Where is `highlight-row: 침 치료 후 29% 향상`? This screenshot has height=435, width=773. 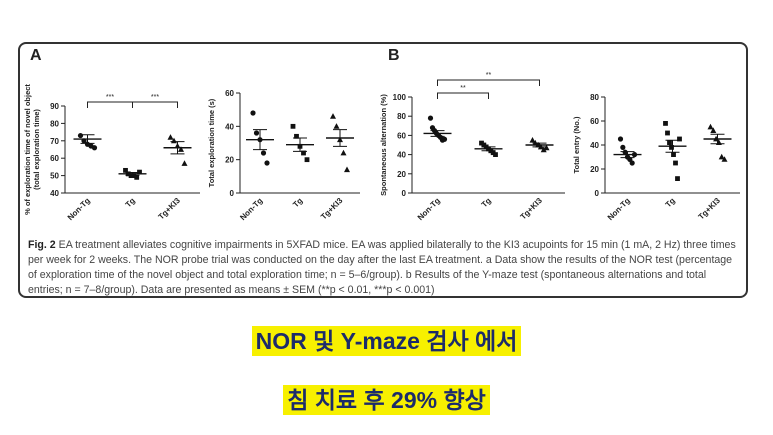
highlight-row: 침 치료 후 29% 향상 is located at coordinates (386, 398).